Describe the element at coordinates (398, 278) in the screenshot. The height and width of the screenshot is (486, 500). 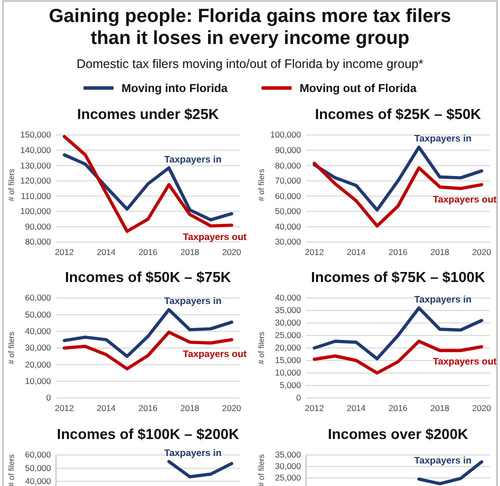
I see `chart-title: Incomes of $75K – $100K` at that location.